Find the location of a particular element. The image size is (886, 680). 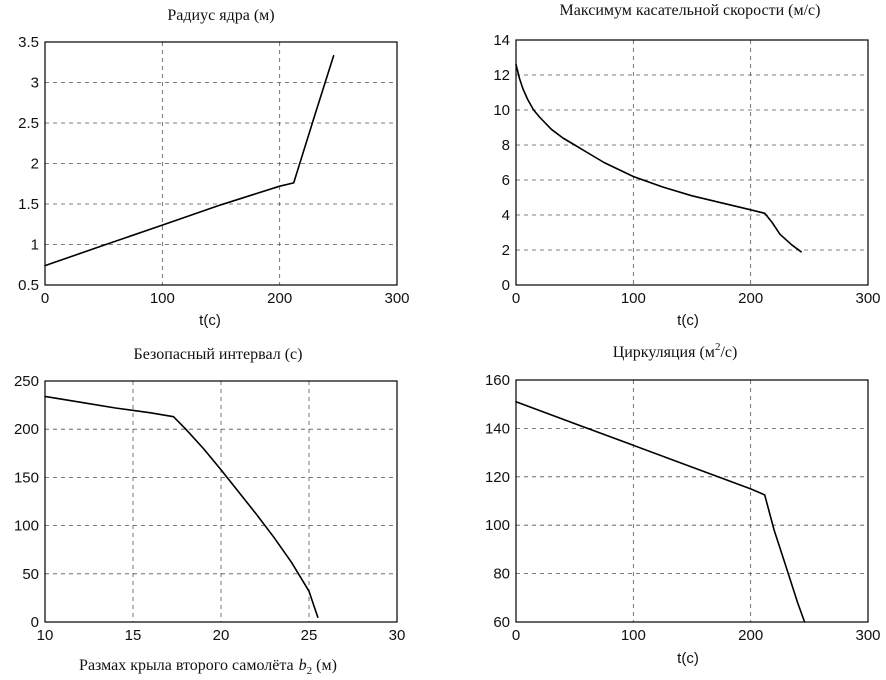

y-tick-label: 3 is located at coordinates (35, 83).